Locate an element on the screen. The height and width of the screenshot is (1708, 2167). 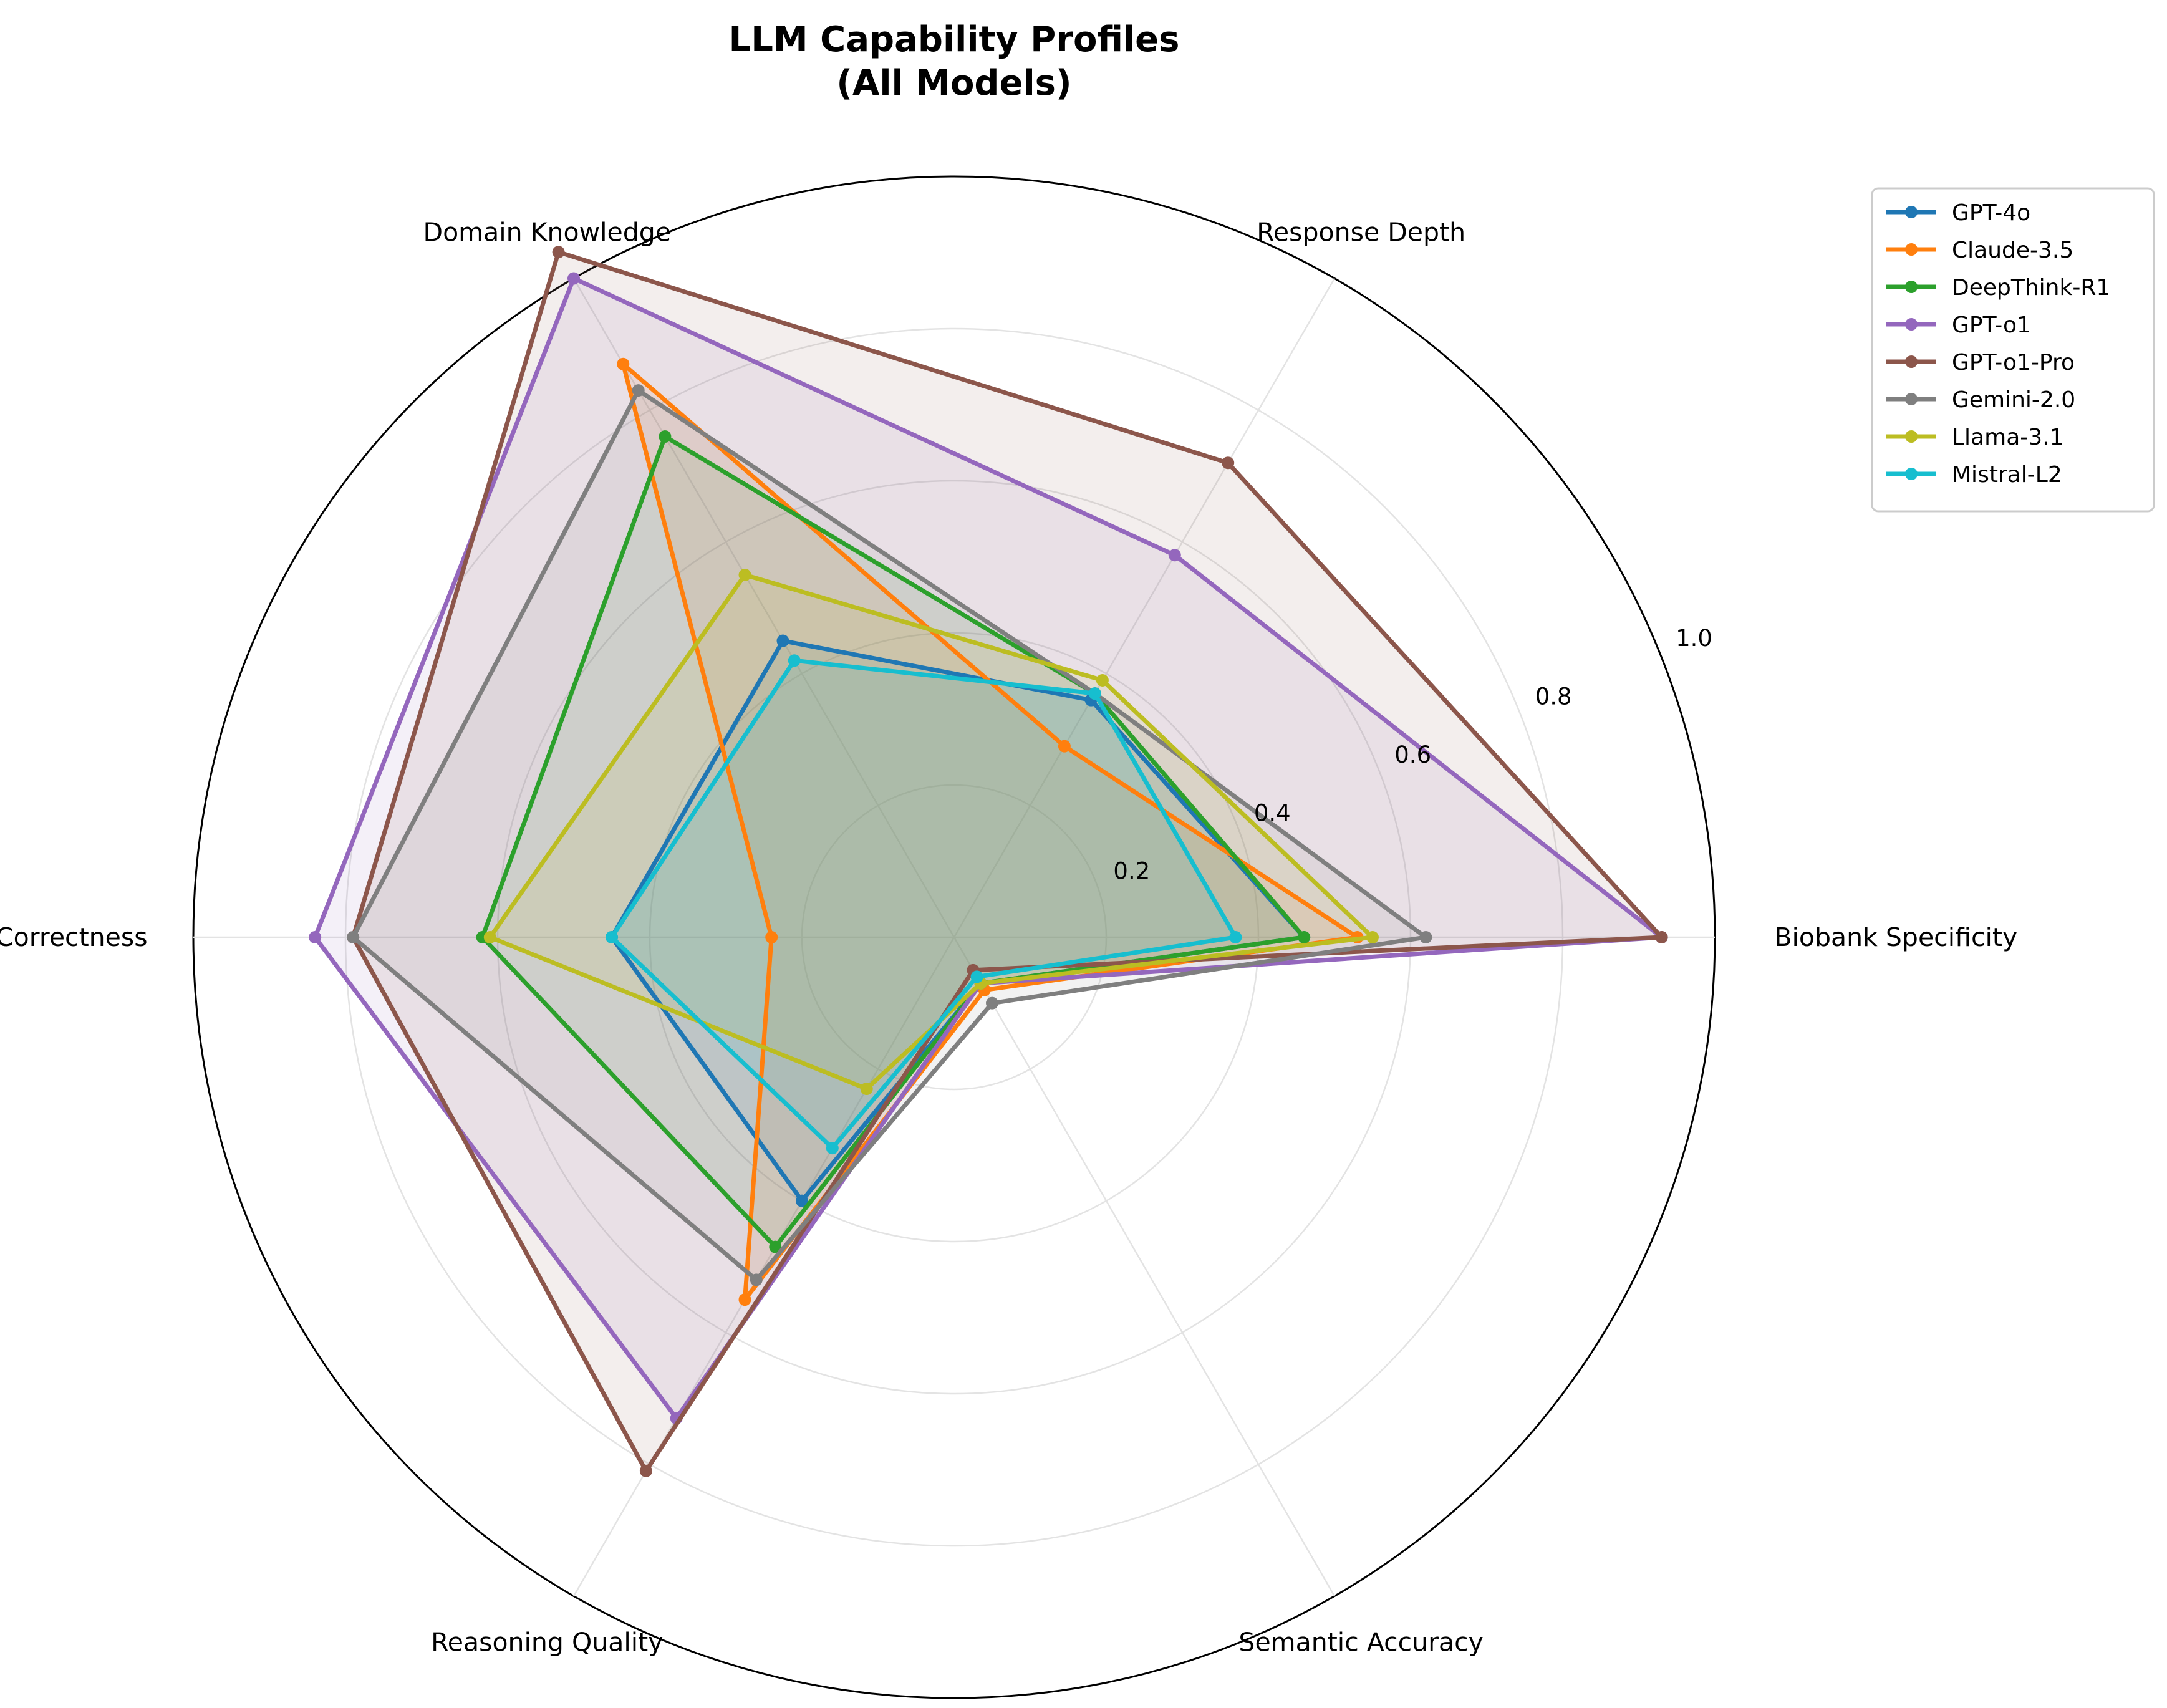
radial-tick-label: 0.6 is located at coordinates (1412, 754).